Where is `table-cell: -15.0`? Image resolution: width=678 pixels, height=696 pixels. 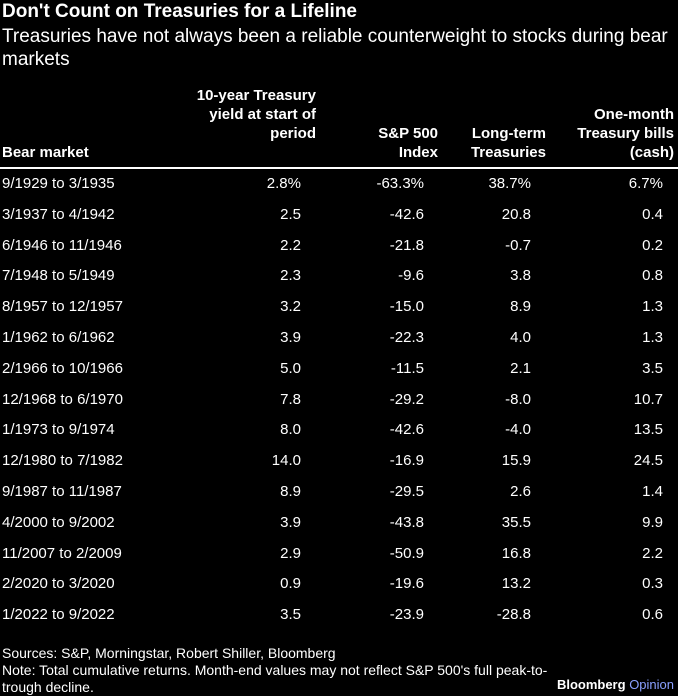
table-cell: -15.0 is located at coordinates (406, 307).